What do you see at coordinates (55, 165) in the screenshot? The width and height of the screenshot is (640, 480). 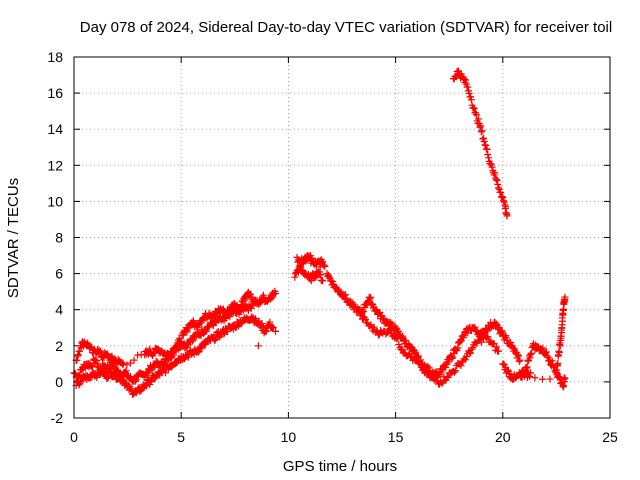 I see `y-tick-label: 12` at bounding box center [55, 165].